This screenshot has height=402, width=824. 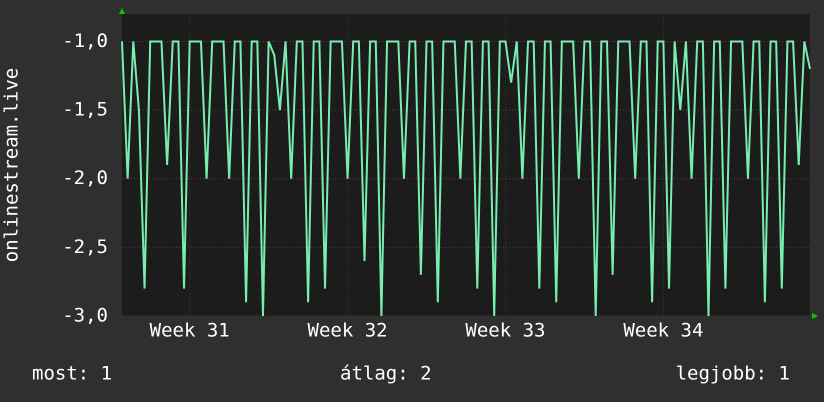 What do you see at coordinates (348, 331) in the screenshot?
I see `x-tick-label: Week 32` at bounding box center [348, 331].